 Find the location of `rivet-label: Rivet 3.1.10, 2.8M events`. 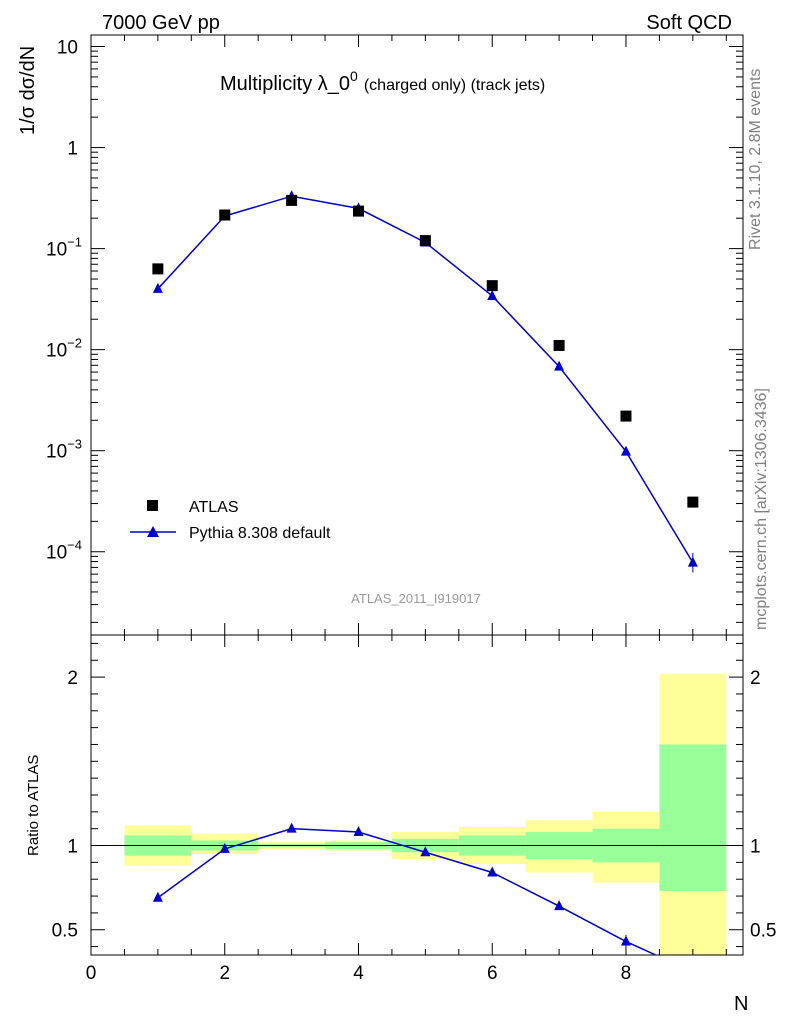

rivet-label: Rivet 3.1.10, 2.8M events is located at coordinates (755, 159).